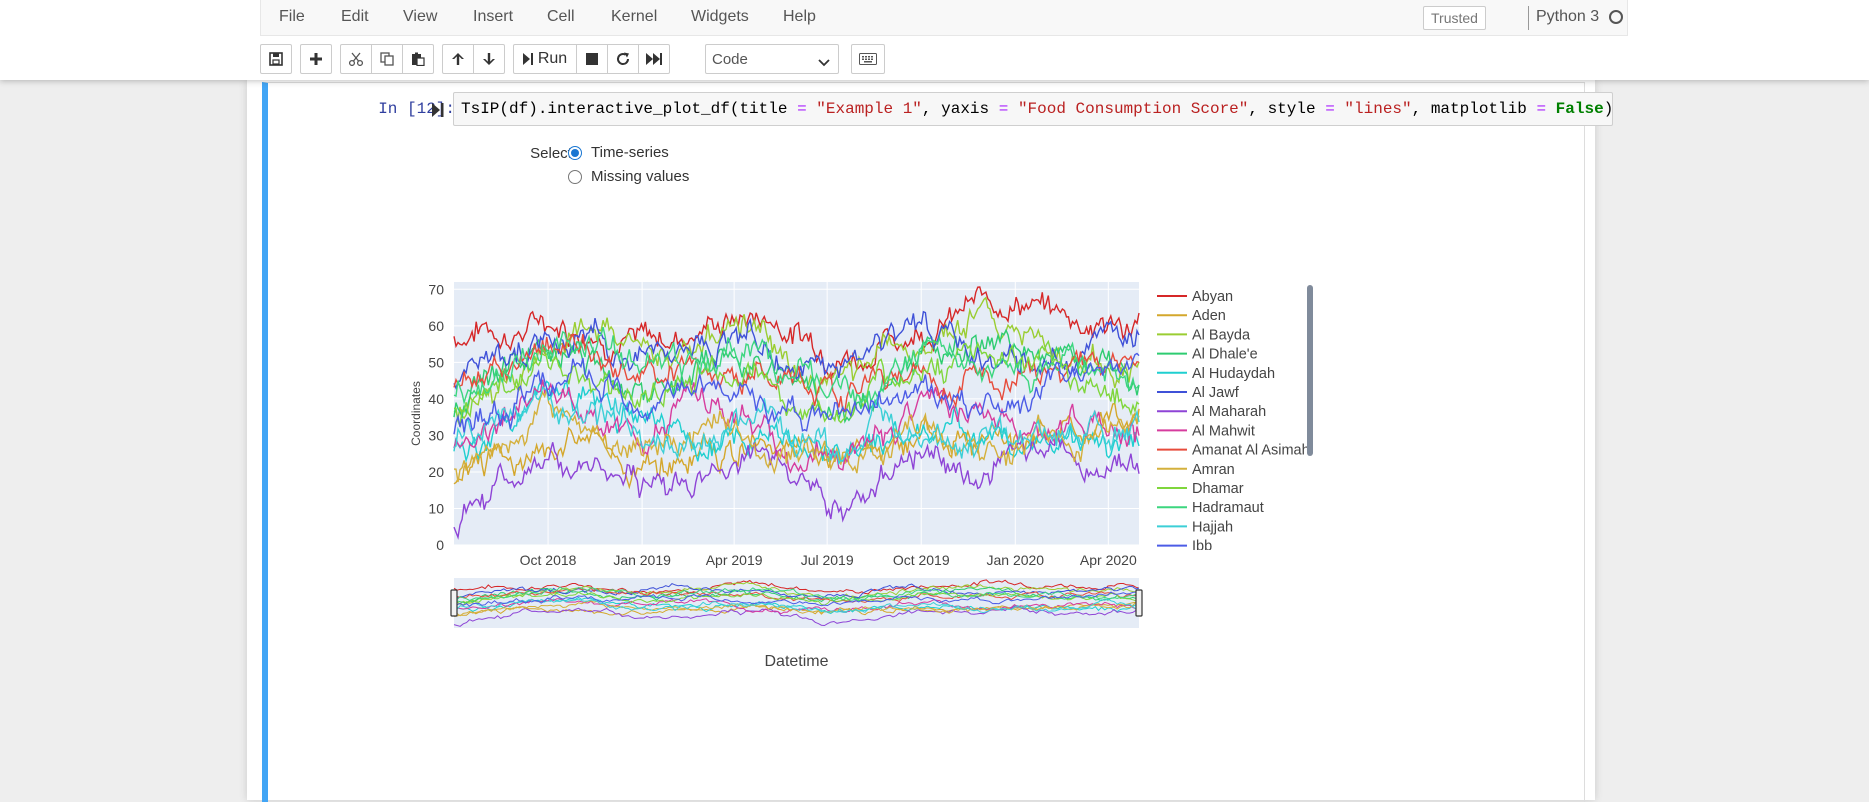  I want to click on restart-run-all-button, so click(654, 59).